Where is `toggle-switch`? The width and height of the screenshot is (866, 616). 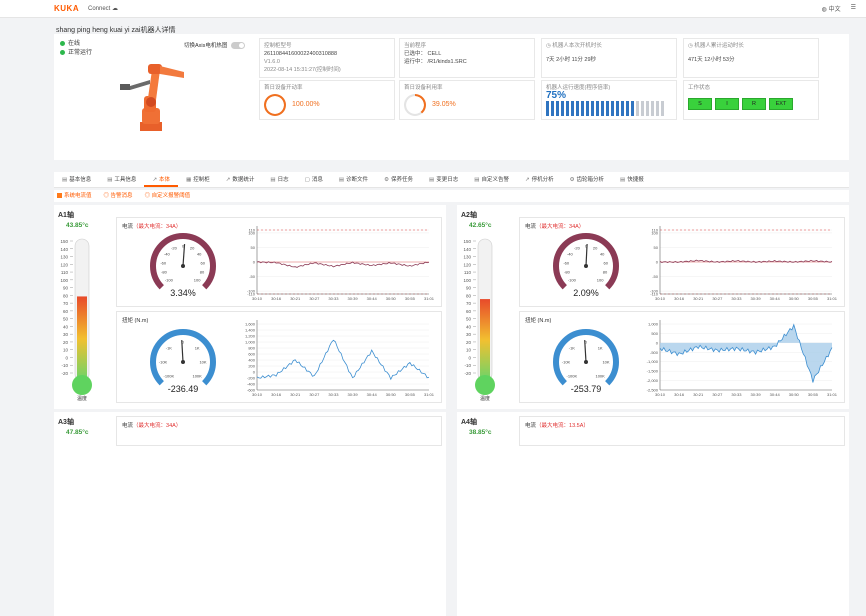 toggle-switch is located at coordinates (238, 45).